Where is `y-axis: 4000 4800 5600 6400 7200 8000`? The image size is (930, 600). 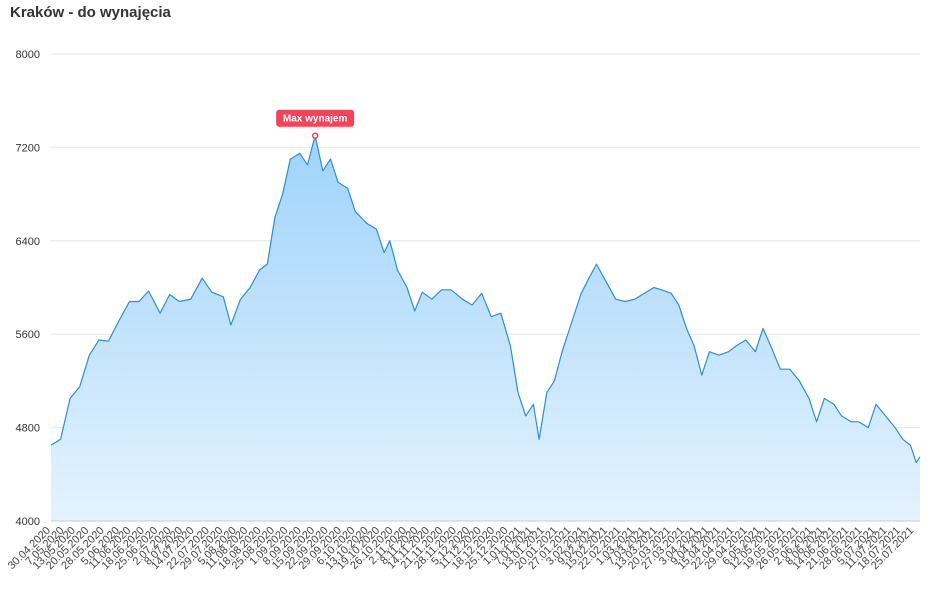
y-axis: 4000 4800 5600 6400 7200 8000 is located at coordinates (28, 288).